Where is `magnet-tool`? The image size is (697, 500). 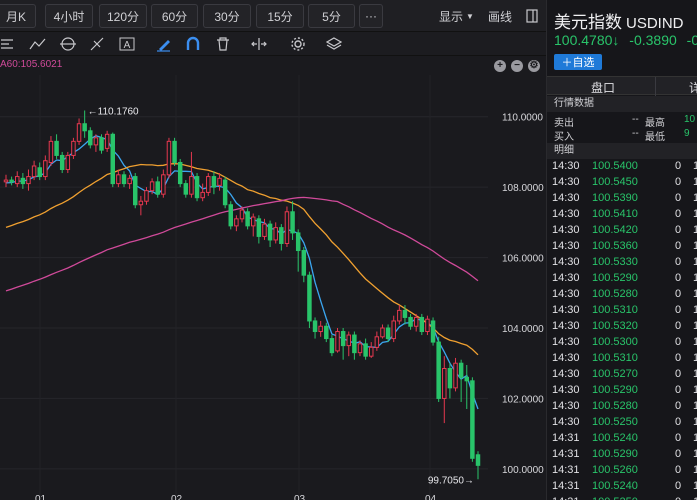
magnet-tool is located at coordinates (193, 44).